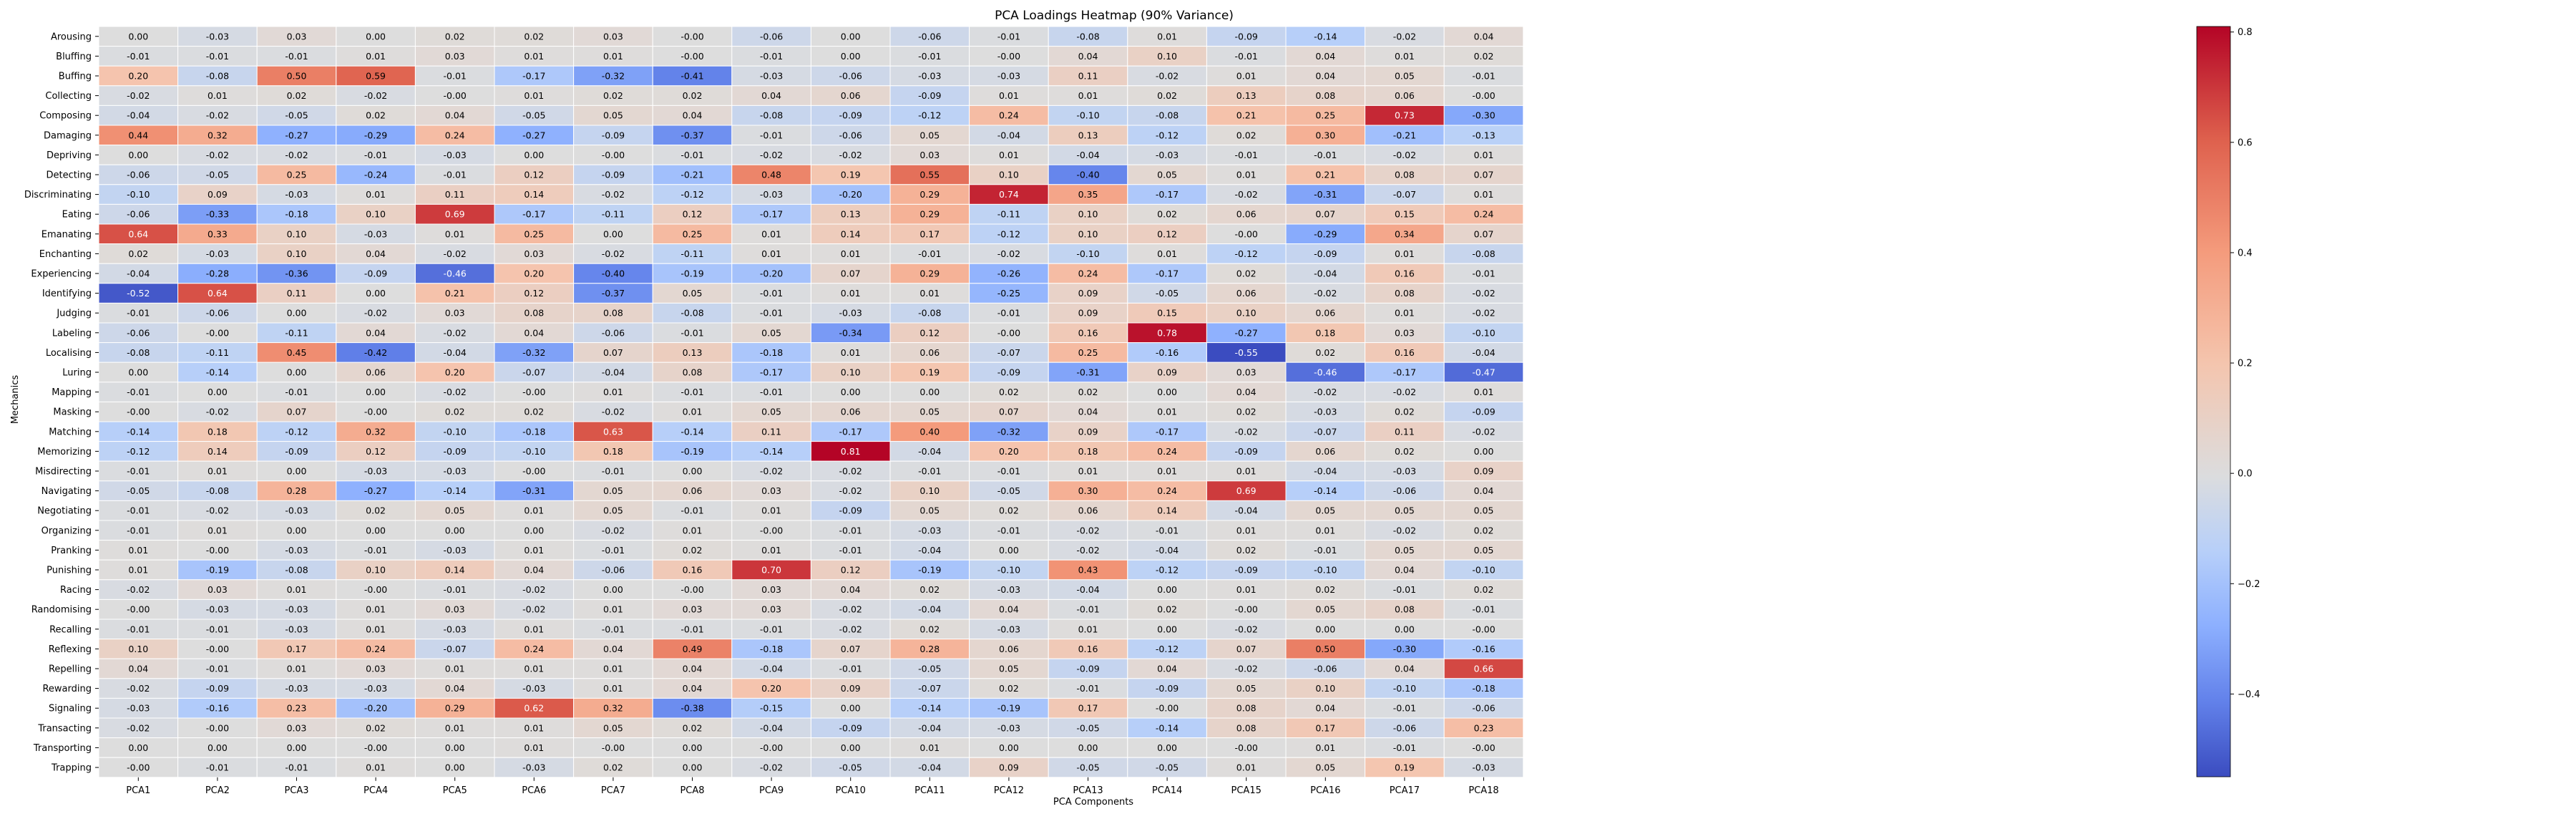 The width and height of the screenshot is (2576, 819). I want to click on cell-value: -0.24, so click(375, 175).